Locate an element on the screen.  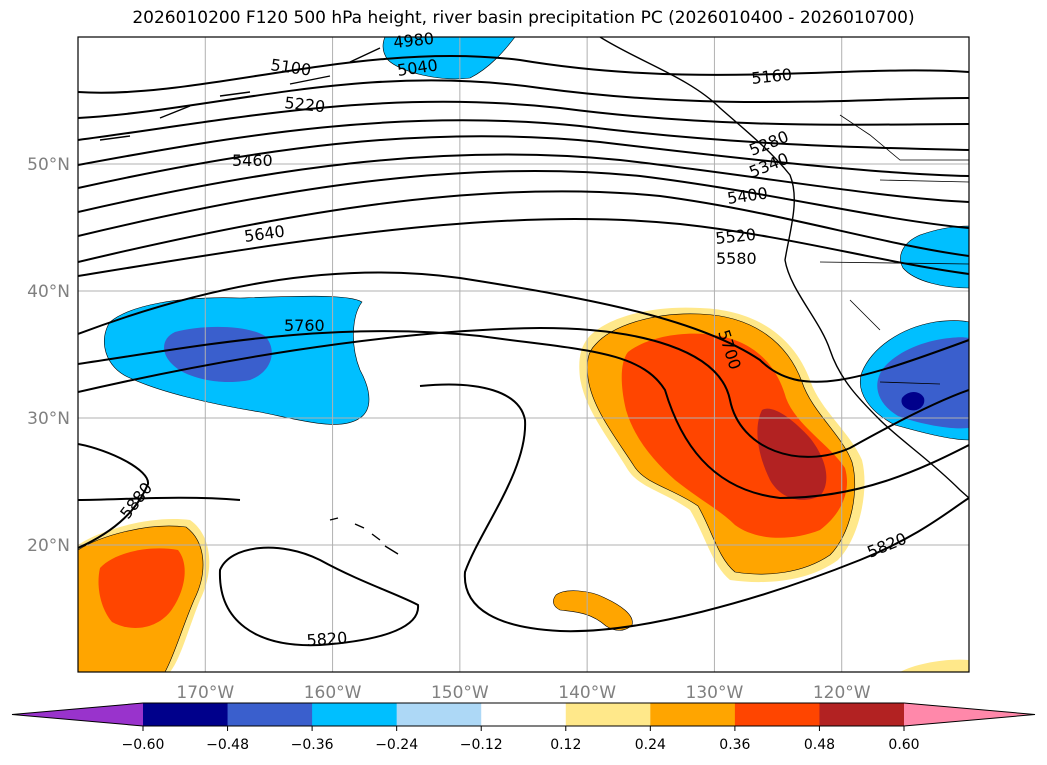
contour-label: 5580 is located at coordinates (736, 258).